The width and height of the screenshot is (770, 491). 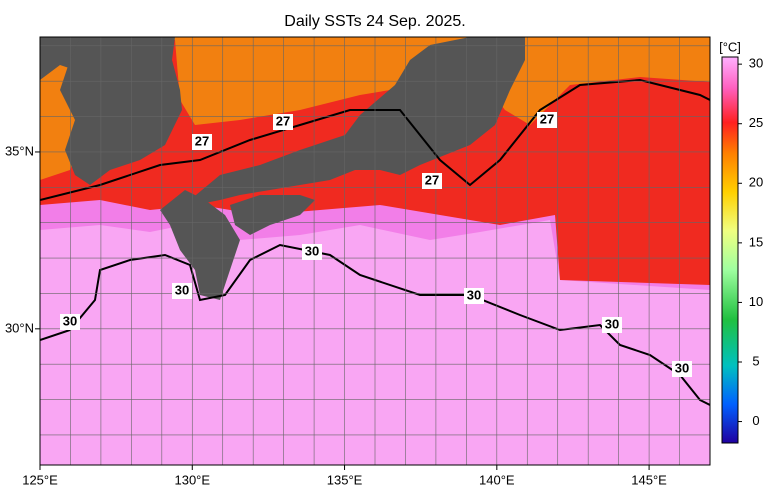 What do you see at coordinates (755, 360) in the screenshot?
I see `colorbar-tick-label: 5` at bounding box center [755, 360].